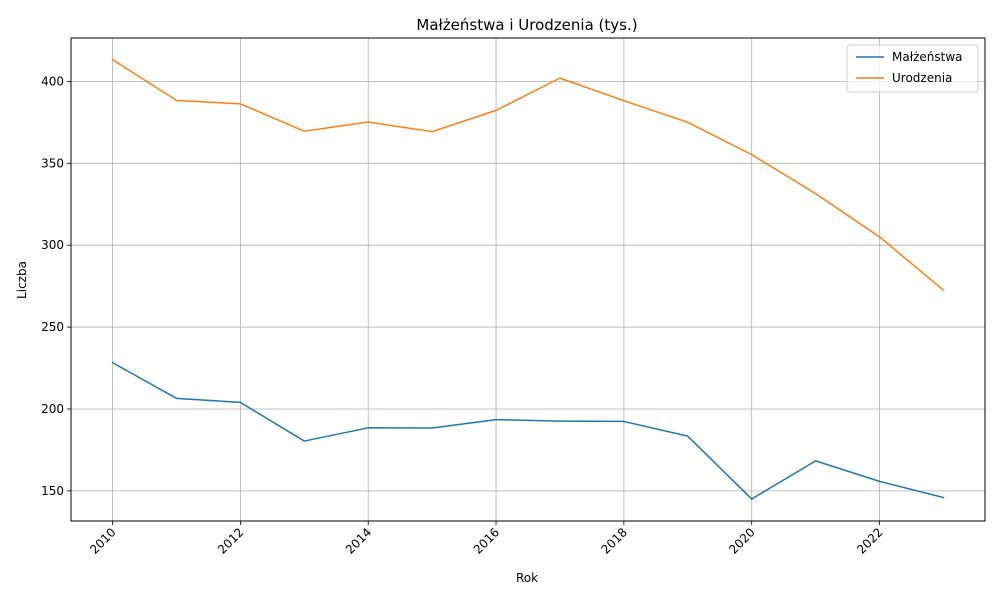 The image size is (1000, 600). I want to click on legend-label: Małżeństwa, so click(927, 57).